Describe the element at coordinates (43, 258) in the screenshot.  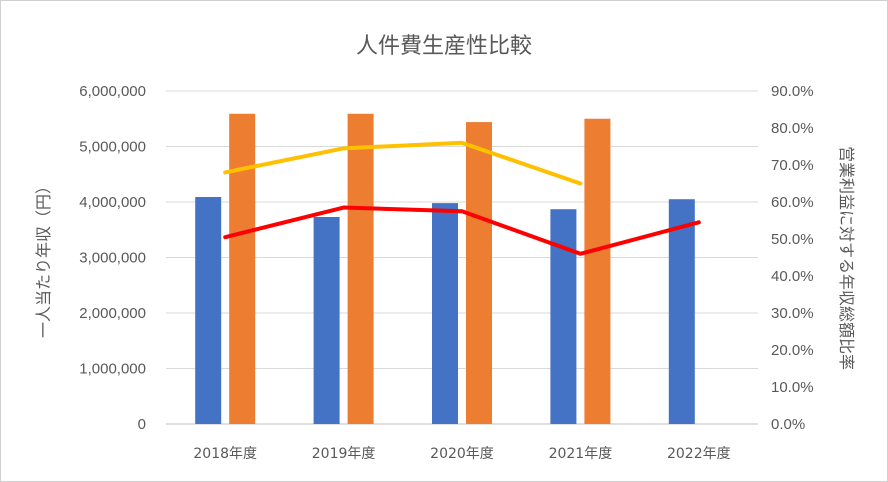
I see `y-axis-title: 一人当たり年収（円）` at that location.